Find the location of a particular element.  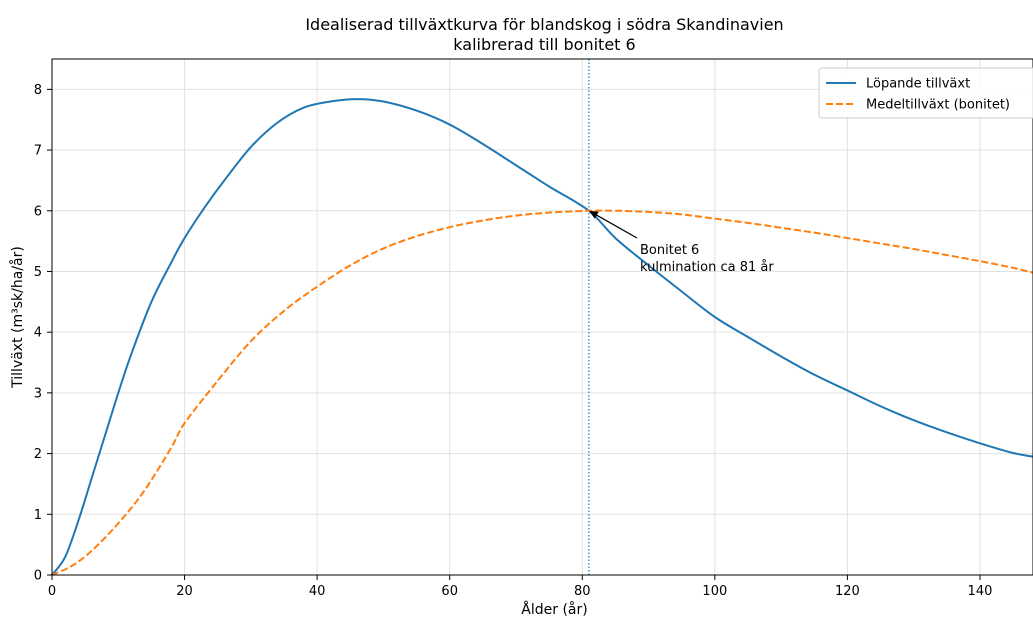

legend-box is located at coordinates (925, 93).